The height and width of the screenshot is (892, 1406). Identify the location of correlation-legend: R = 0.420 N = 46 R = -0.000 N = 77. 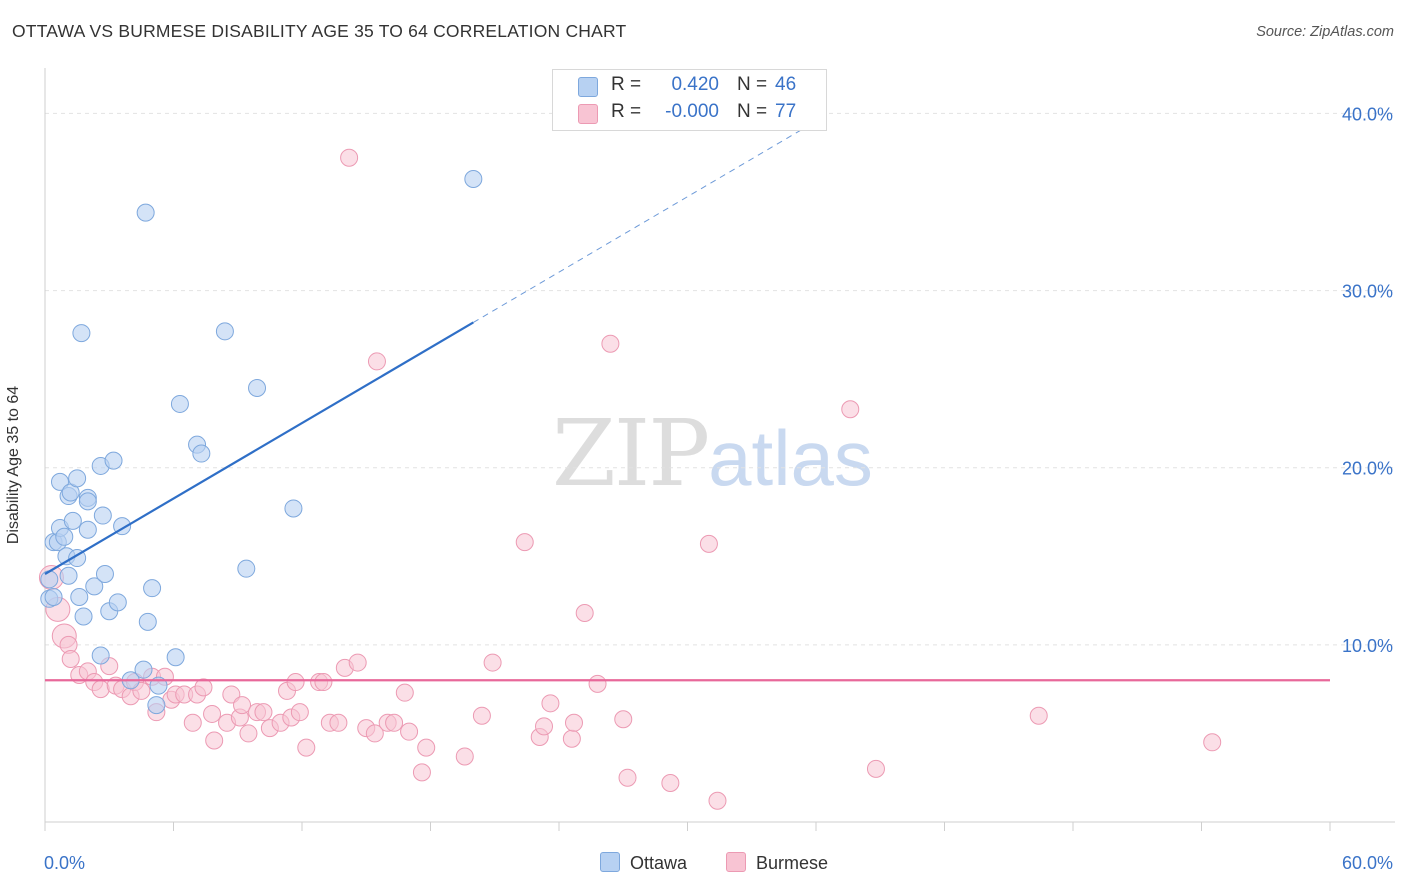
(689, 100).